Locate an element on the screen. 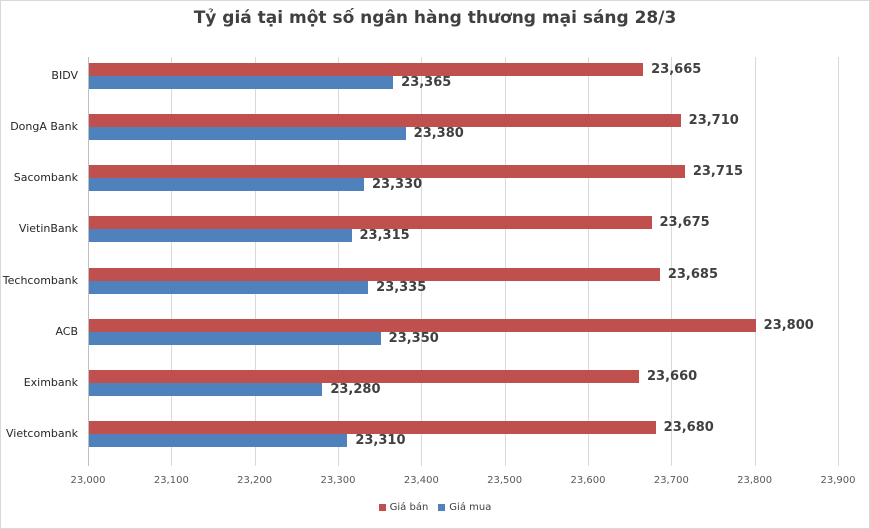 This screenshot has width=870, height=529. data-label-sell: 23,675 is located at coordinates (684, 223).